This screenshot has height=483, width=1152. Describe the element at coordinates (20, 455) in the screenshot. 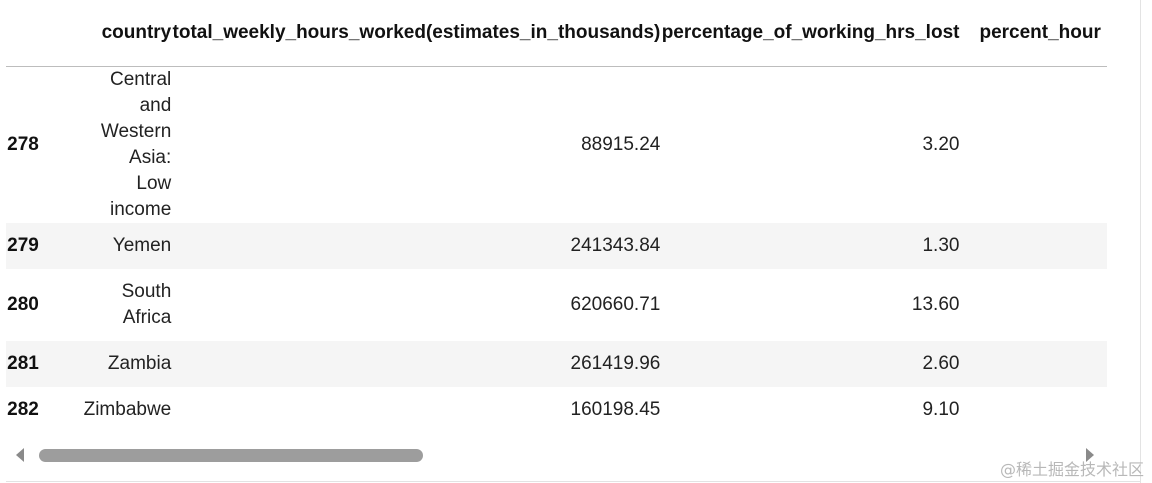

I see `caret-left-icon` at that location.